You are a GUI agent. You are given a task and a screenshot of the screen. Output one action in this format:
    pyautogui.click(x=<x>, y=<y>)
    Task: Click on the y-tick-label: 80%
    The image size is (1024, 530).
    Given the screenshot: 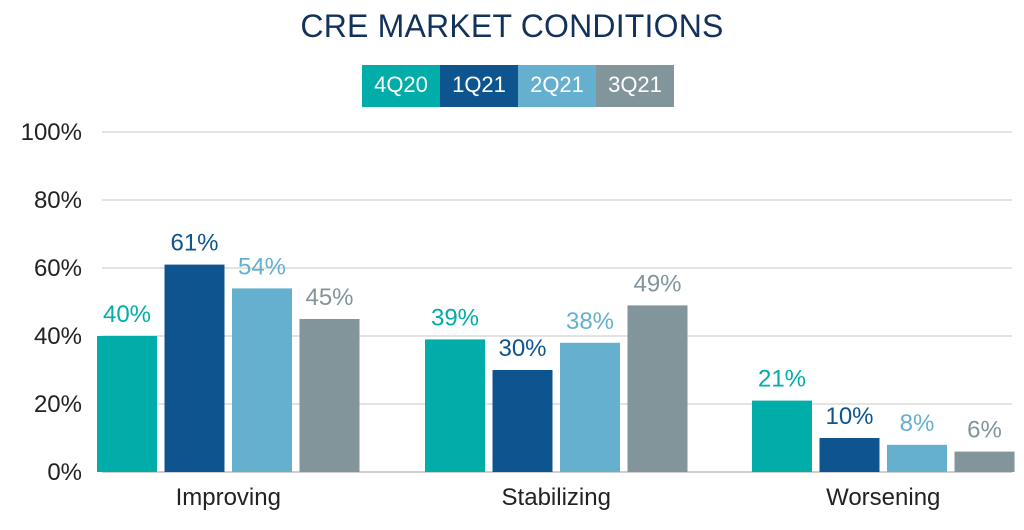 What is the action you would take?
    pyautogui.click(x=58, y=200)
    